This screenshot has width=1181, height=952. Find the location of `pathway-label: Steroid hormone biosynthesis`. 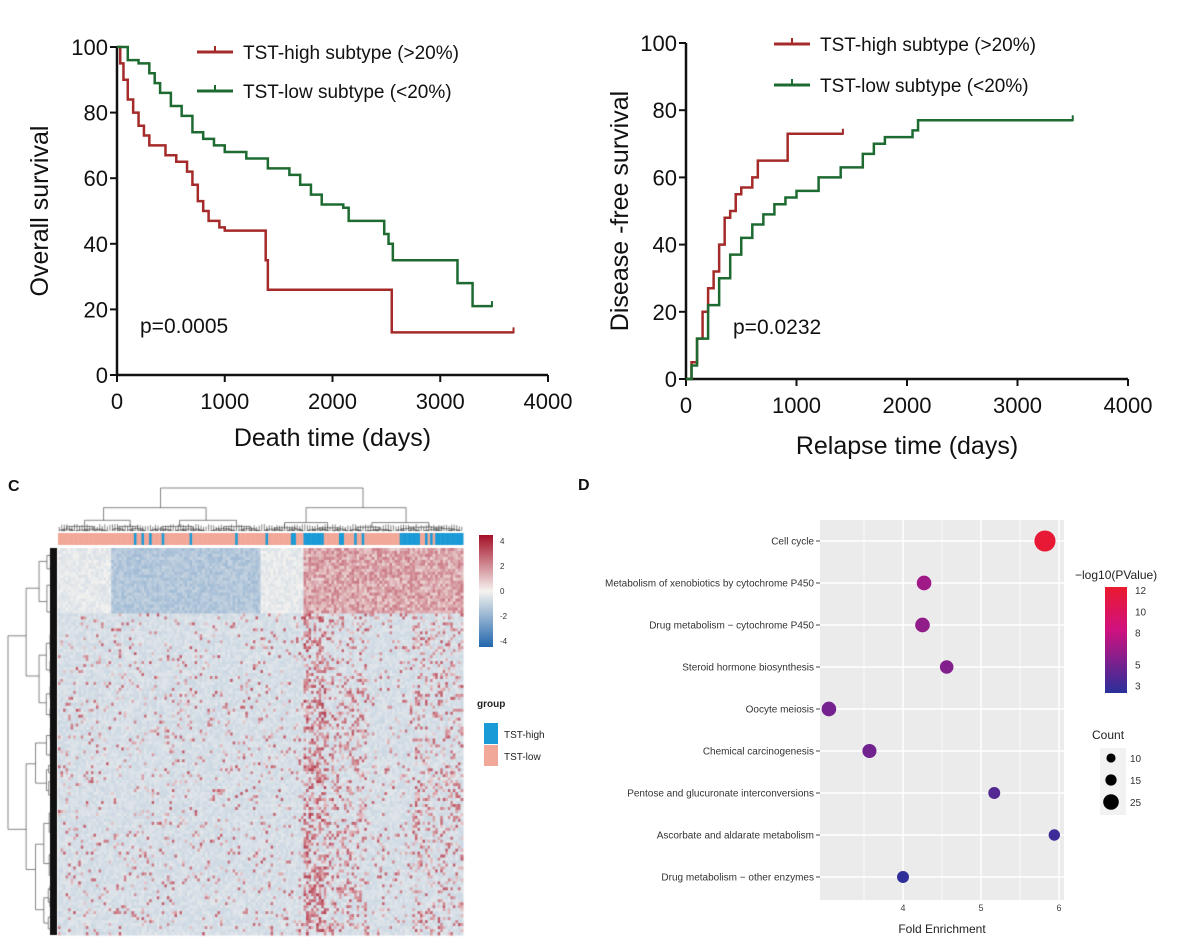

pathway-label: Steroid hormone biosynthesis is located at coordinates (748, 668).